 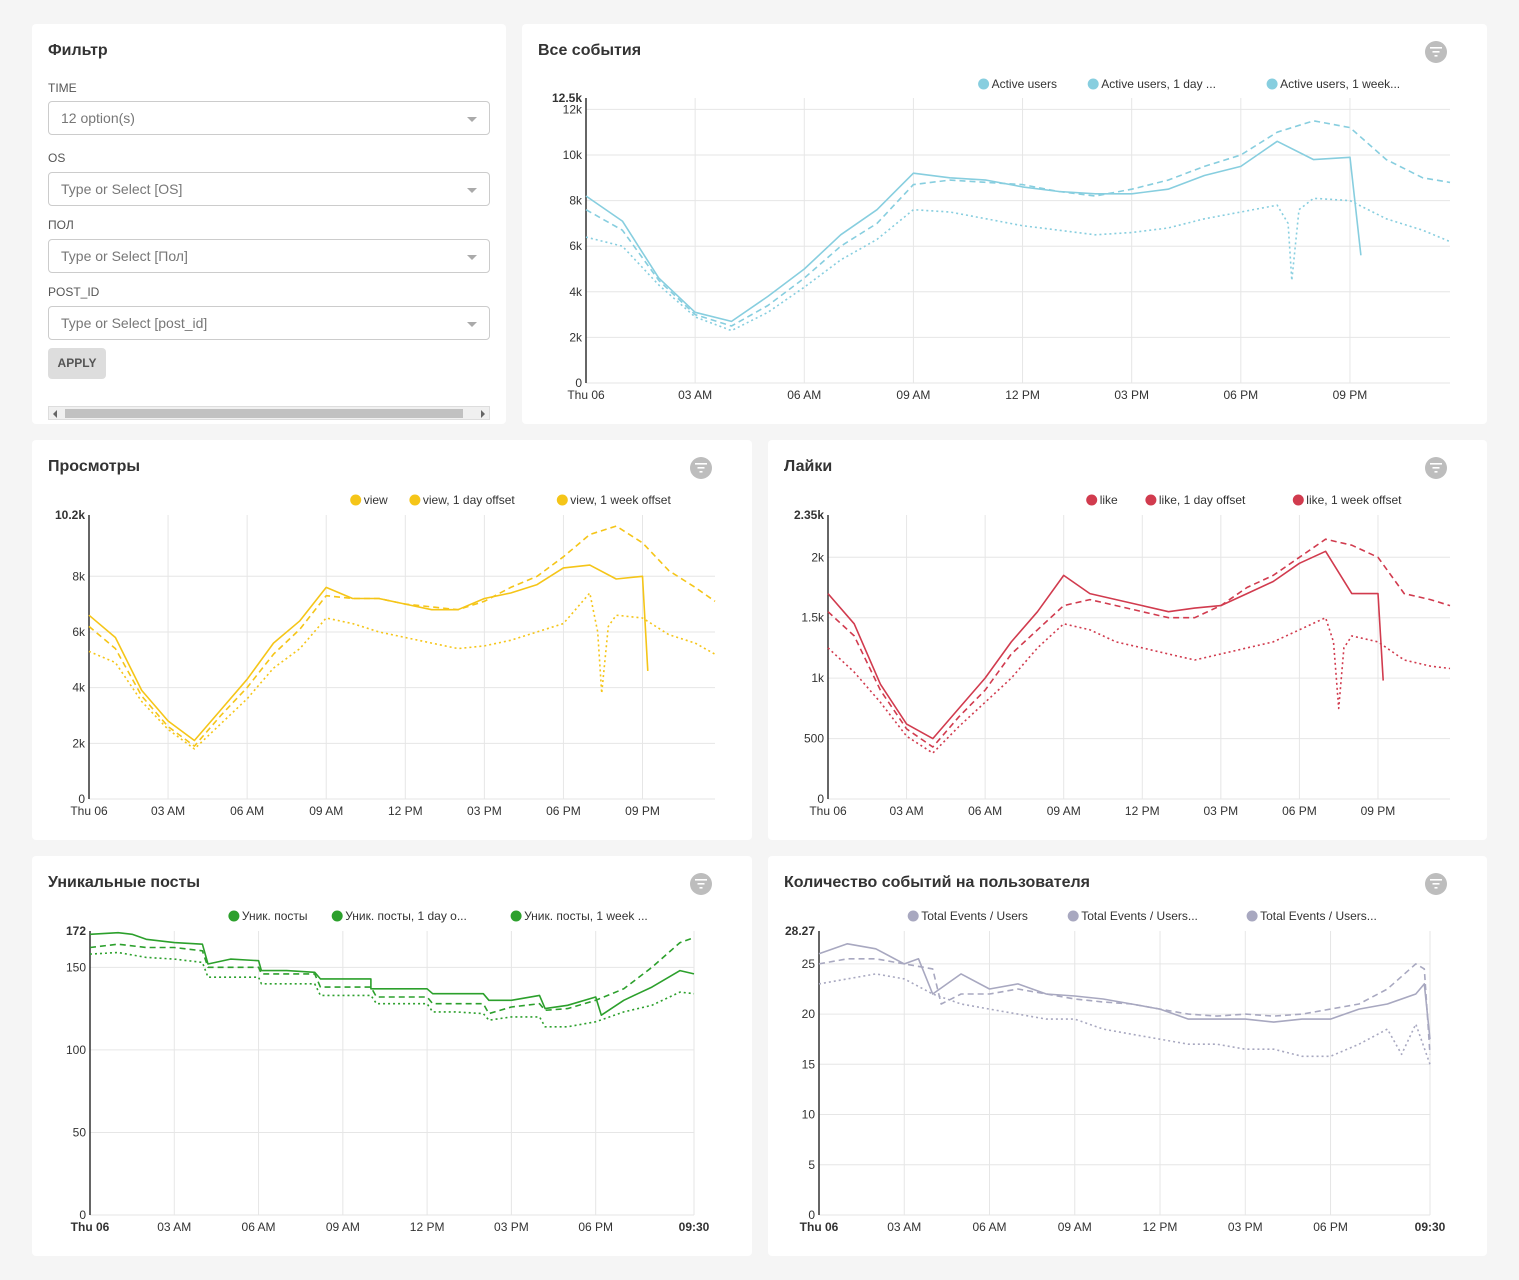 I want to click on y-tick-label: 12k, so click(x=573, y=109).